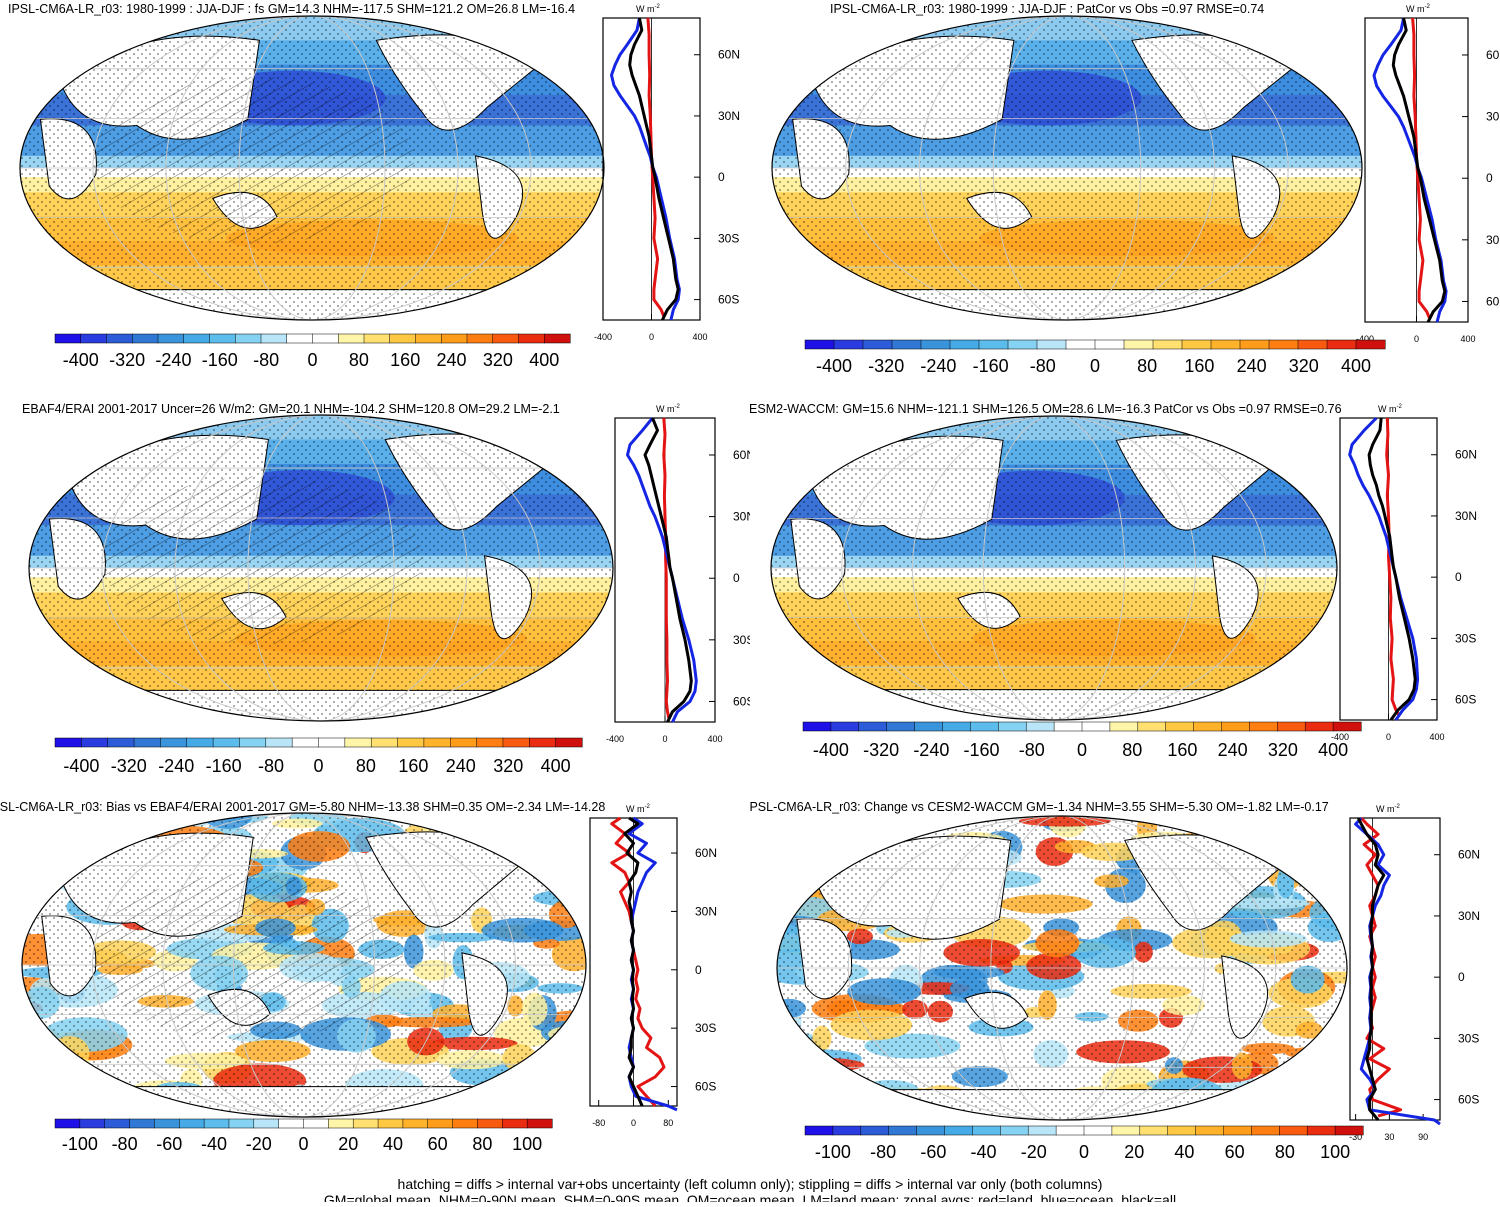 This screenshot has height=1207, width=1500. Describe the element at coordinates (648, 9) in the screenshot. I see `unit-label: W m-2` at that location.